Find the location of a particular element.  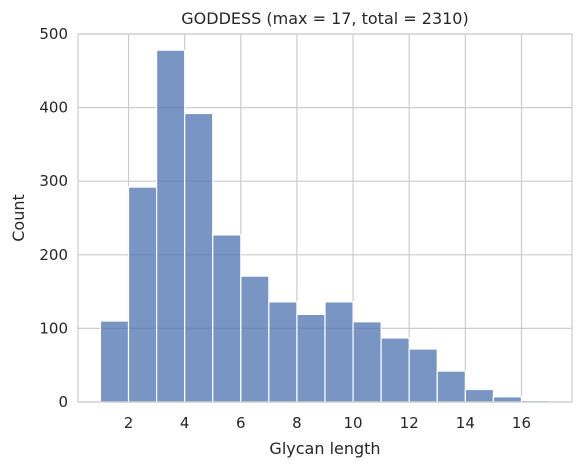

y-tick-label: 200 is located at coordinates (53, 255).